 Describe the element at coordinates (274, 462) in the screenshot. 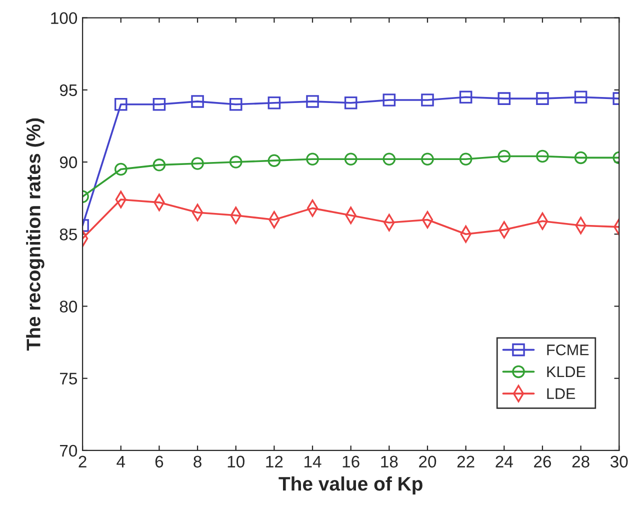

I see `x-tick-label: 12` at that location.